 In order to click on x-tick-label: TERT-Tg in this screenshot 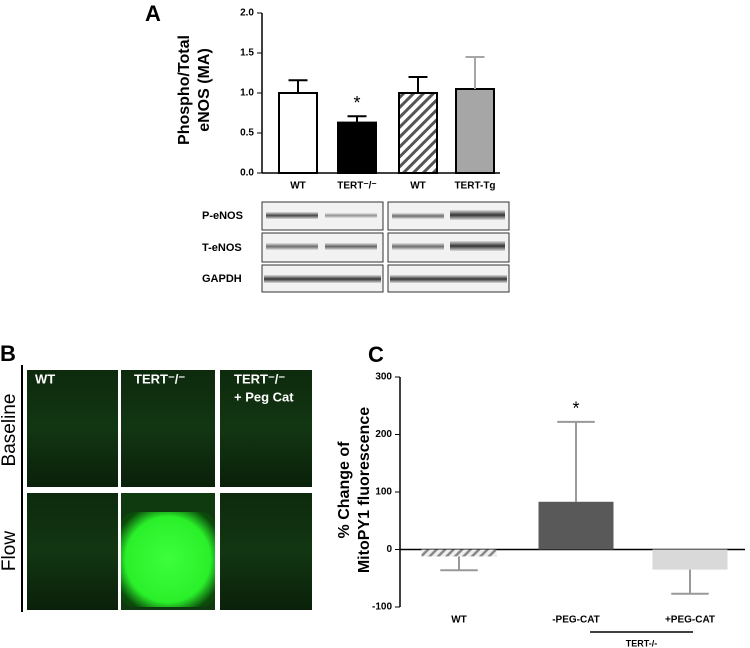, I will do `click(474, 186)`.